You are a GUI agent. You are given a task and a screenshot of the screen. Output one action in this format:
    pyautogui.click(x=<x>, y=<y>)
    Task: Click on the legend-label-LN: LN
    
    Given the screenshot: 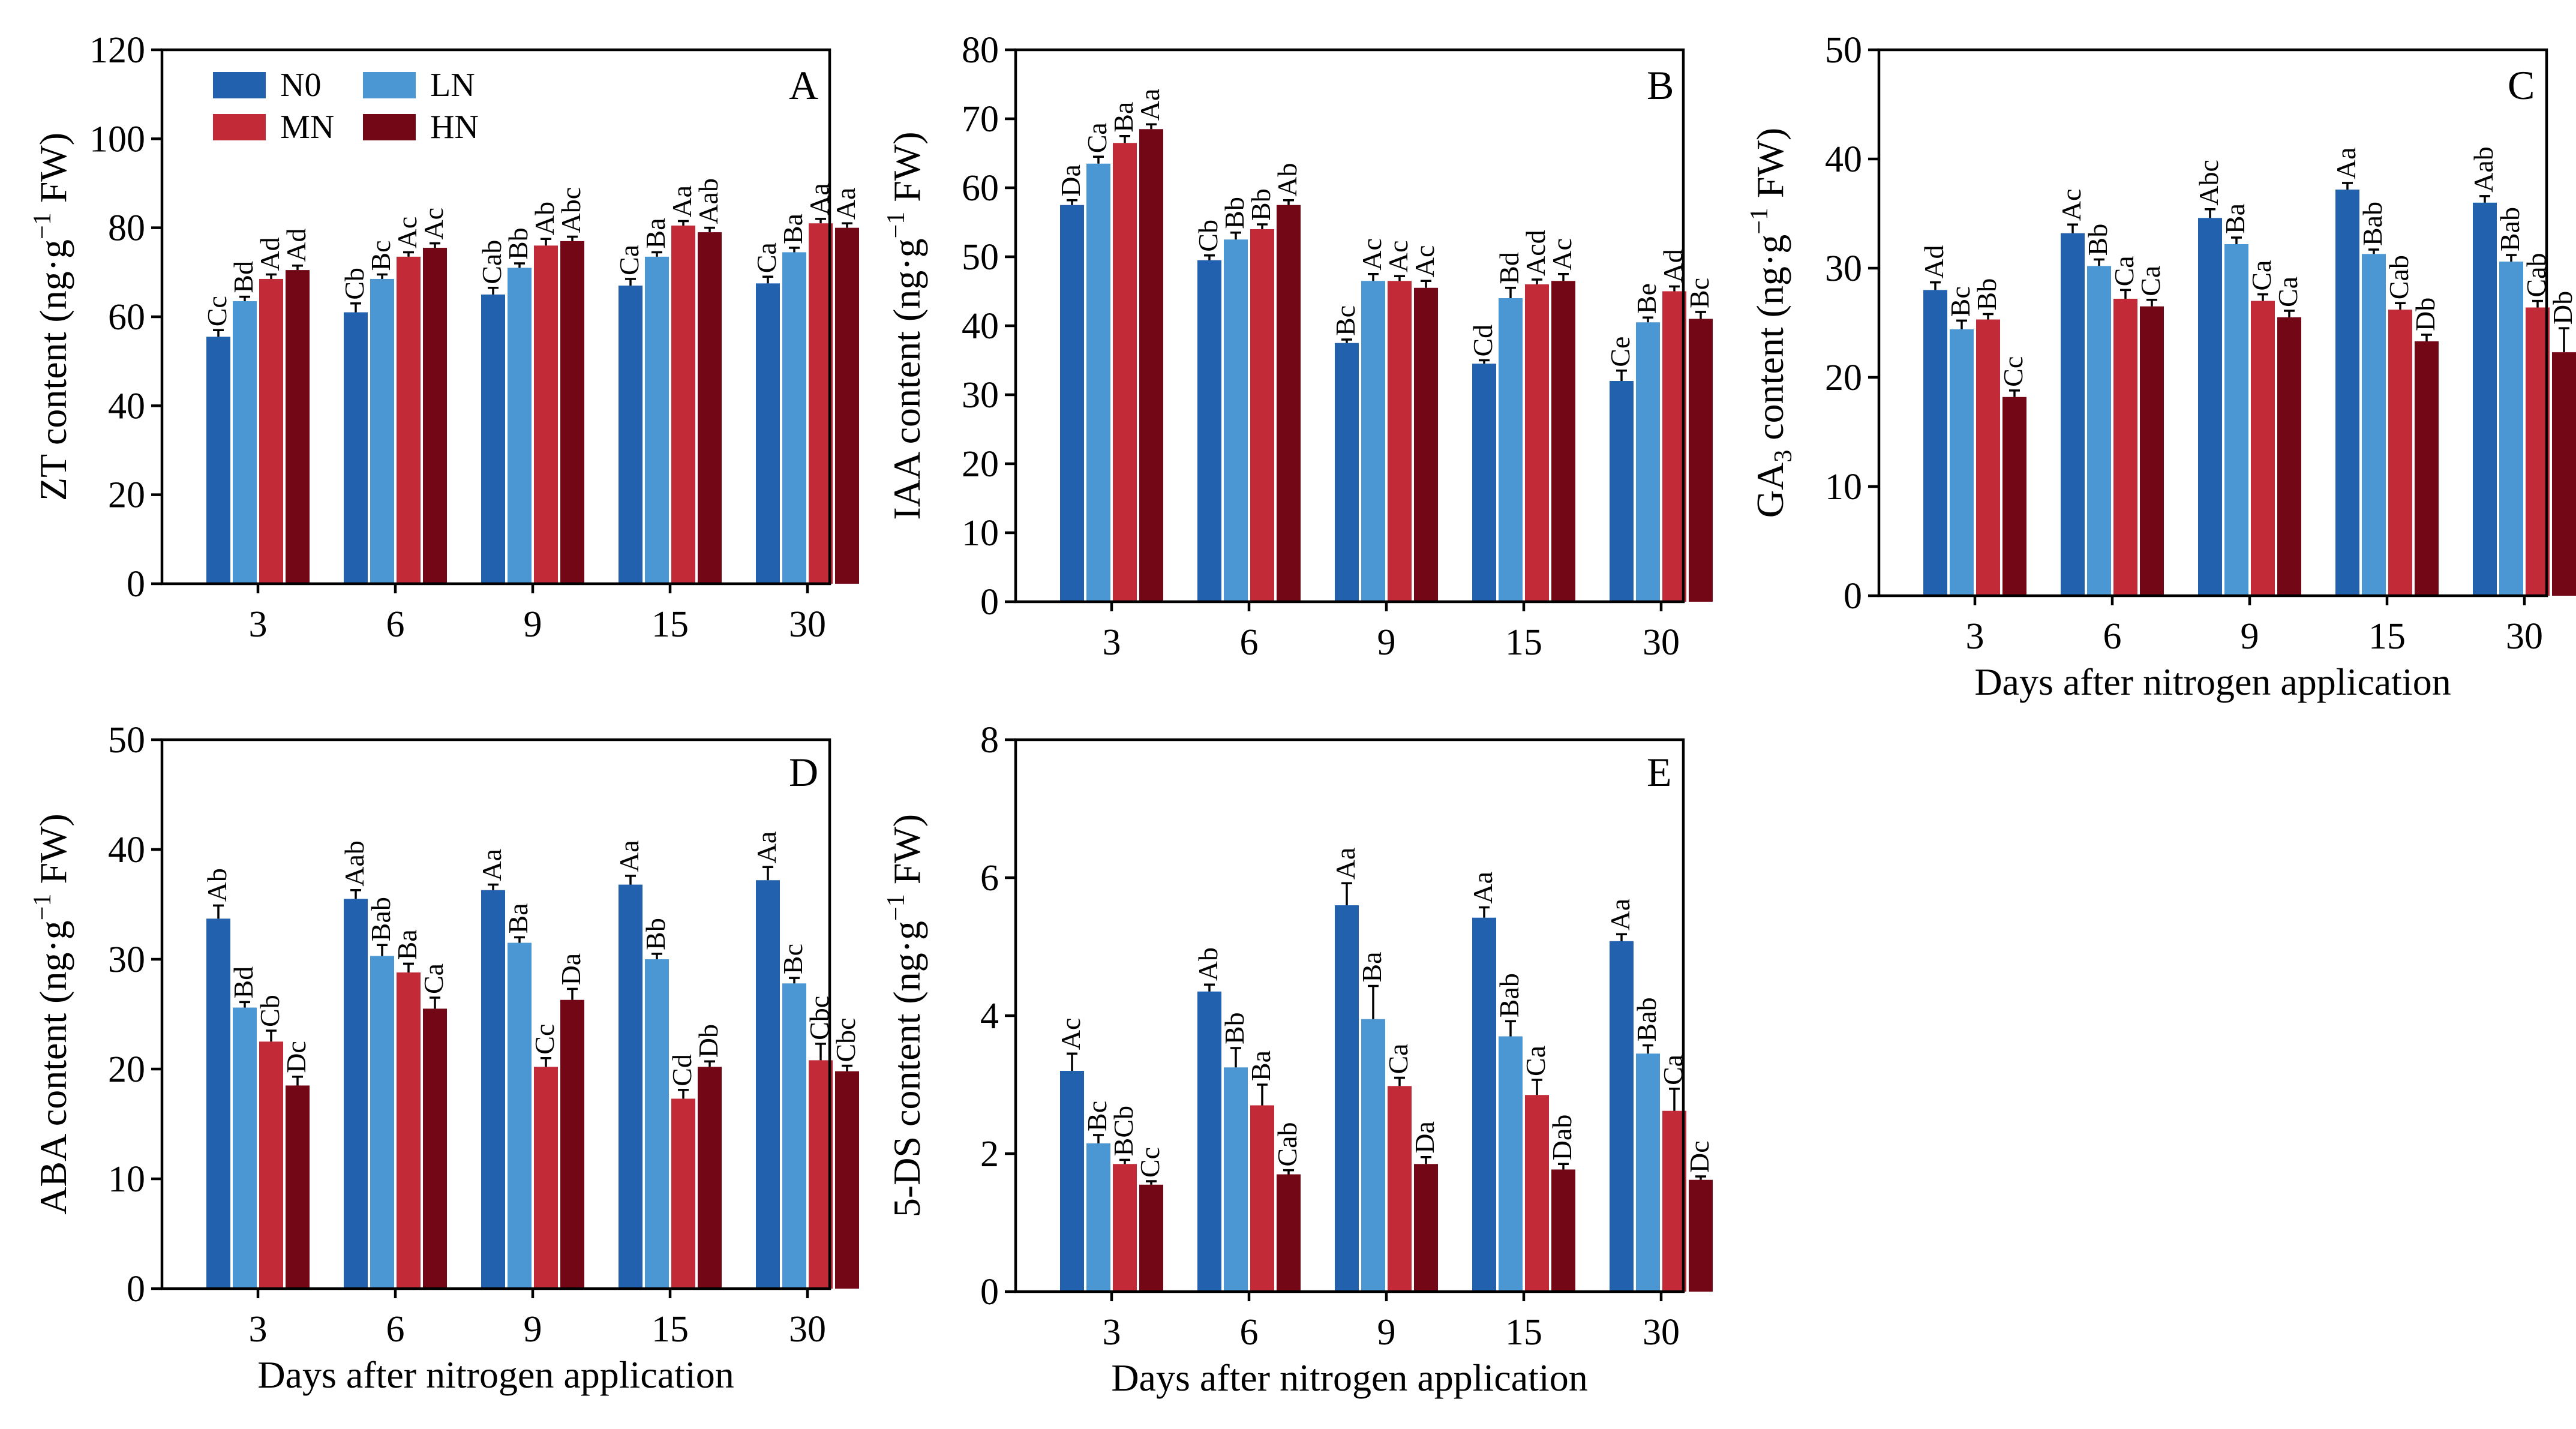 What is the action you would take?
    pyautogui.click(x=453, y=85)
    